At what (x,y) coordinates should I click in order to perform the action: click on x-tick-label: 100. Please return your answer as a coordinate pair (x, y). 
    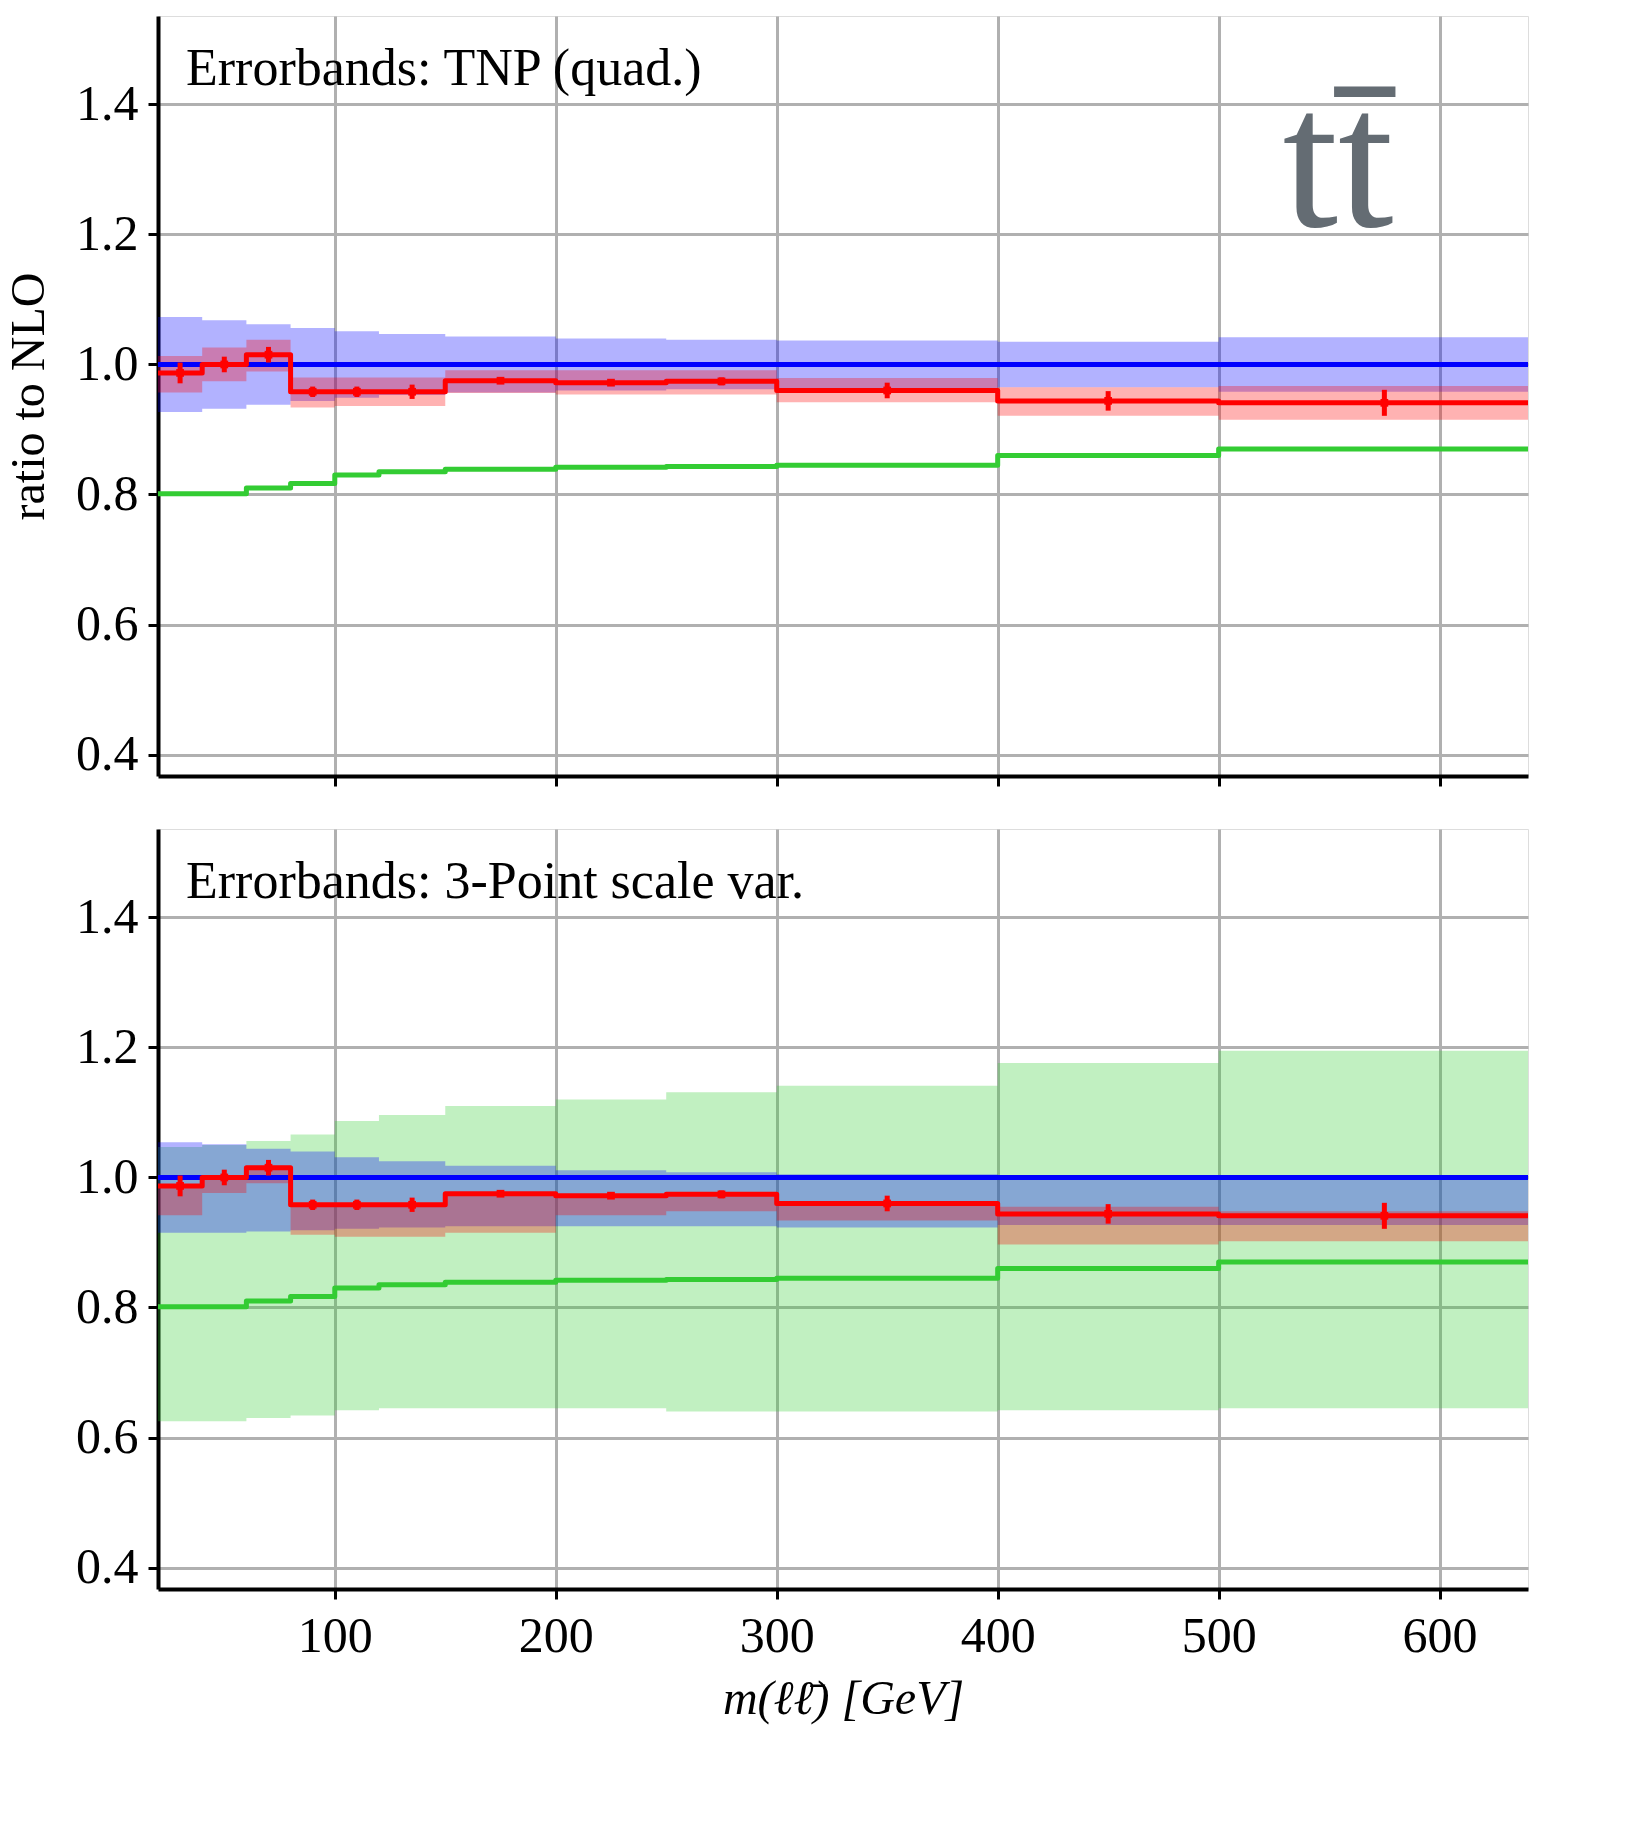
    Looking at the image, I should click on (335, 1634).